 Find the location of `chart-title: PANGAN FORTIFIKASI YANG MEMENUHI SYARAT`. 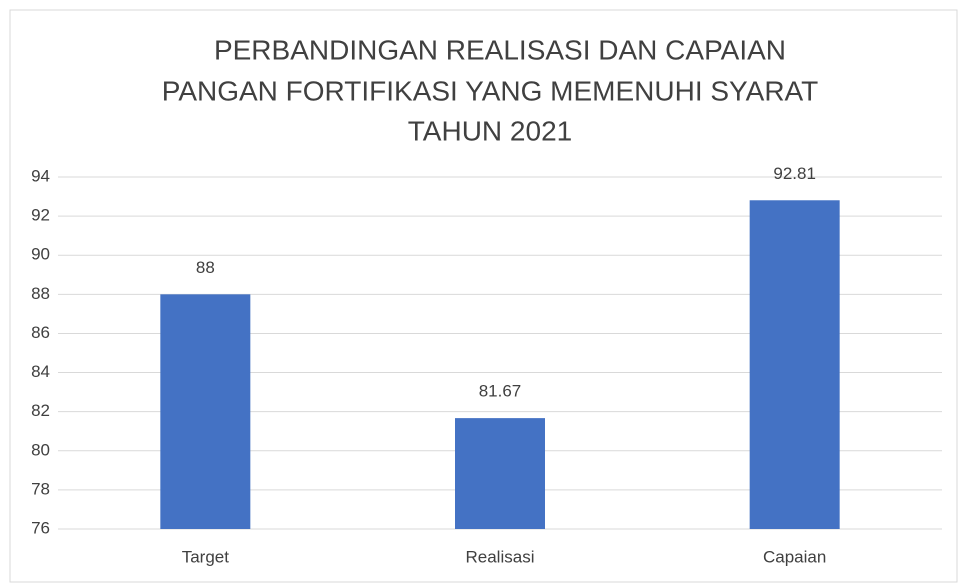

chart-title: PANGAN FORTIFIKASI YANG MEMENUHI SYARAT is located at coordinates (490, 90).